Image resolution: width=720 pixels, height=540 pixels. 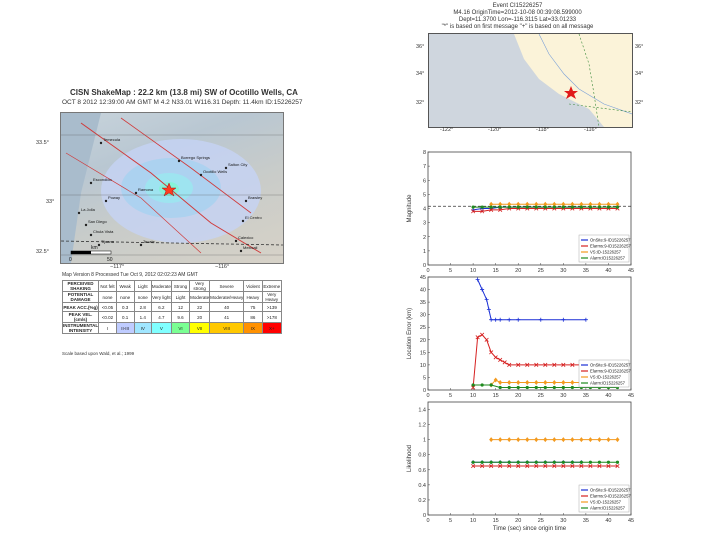 What do you see at coordinates (200, 328) in the screenshot?
I see `legend-cell: VII` at bounding box center [200, 328].